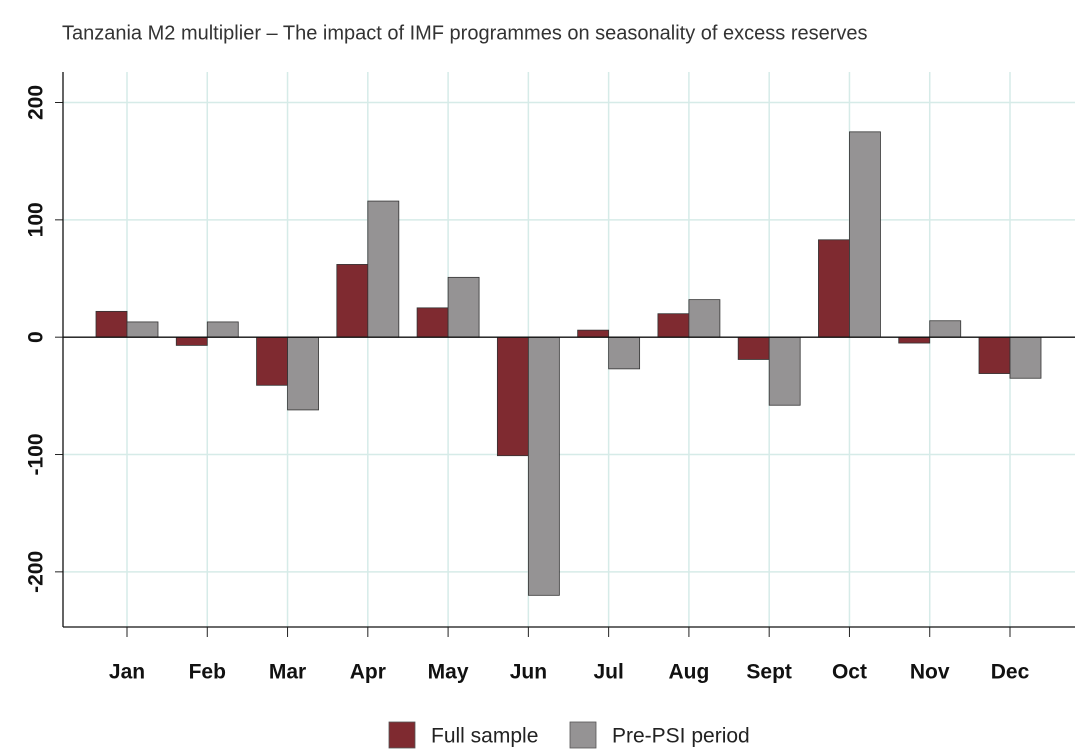  What do you see at coordinates (528, 672) in the screenshot?
I see `x-tick-label: Jun` at bounding box center [528, 672].